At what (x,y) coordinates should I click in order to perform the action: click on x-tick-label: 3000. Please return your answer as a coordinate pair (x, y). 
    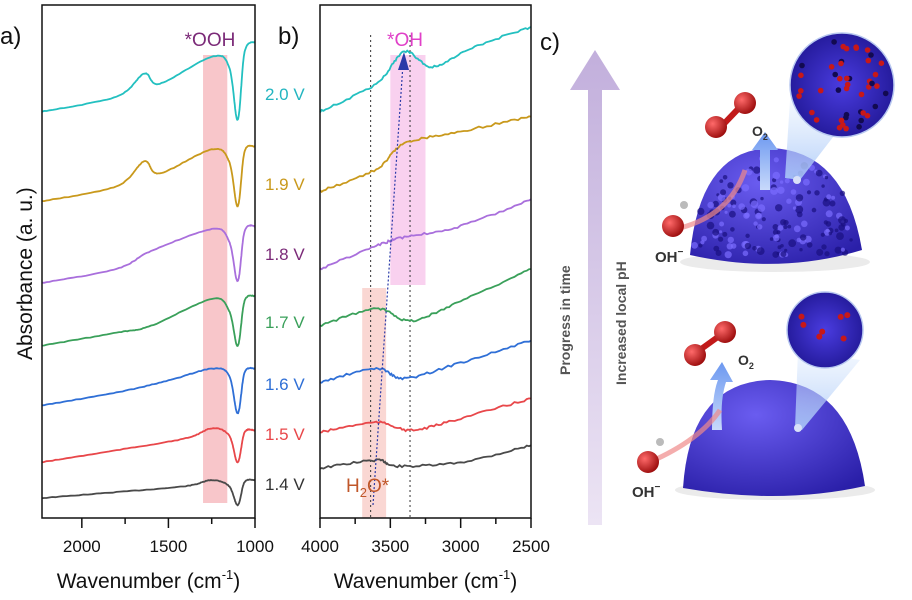
    Looking at the image, I should click on (461, 546).